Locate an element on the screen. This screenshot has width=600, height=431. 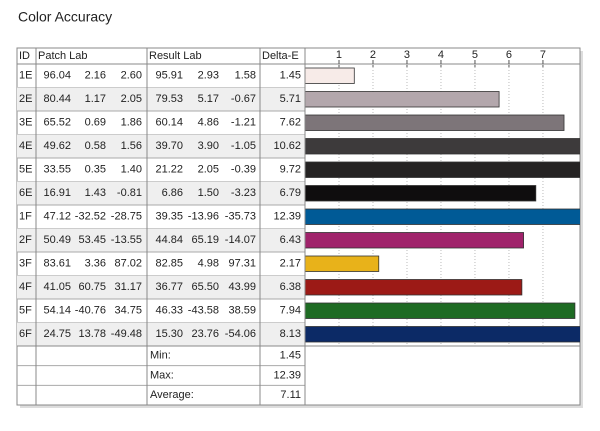
result-lab: 5.17 is located at coordinates (208, 99).